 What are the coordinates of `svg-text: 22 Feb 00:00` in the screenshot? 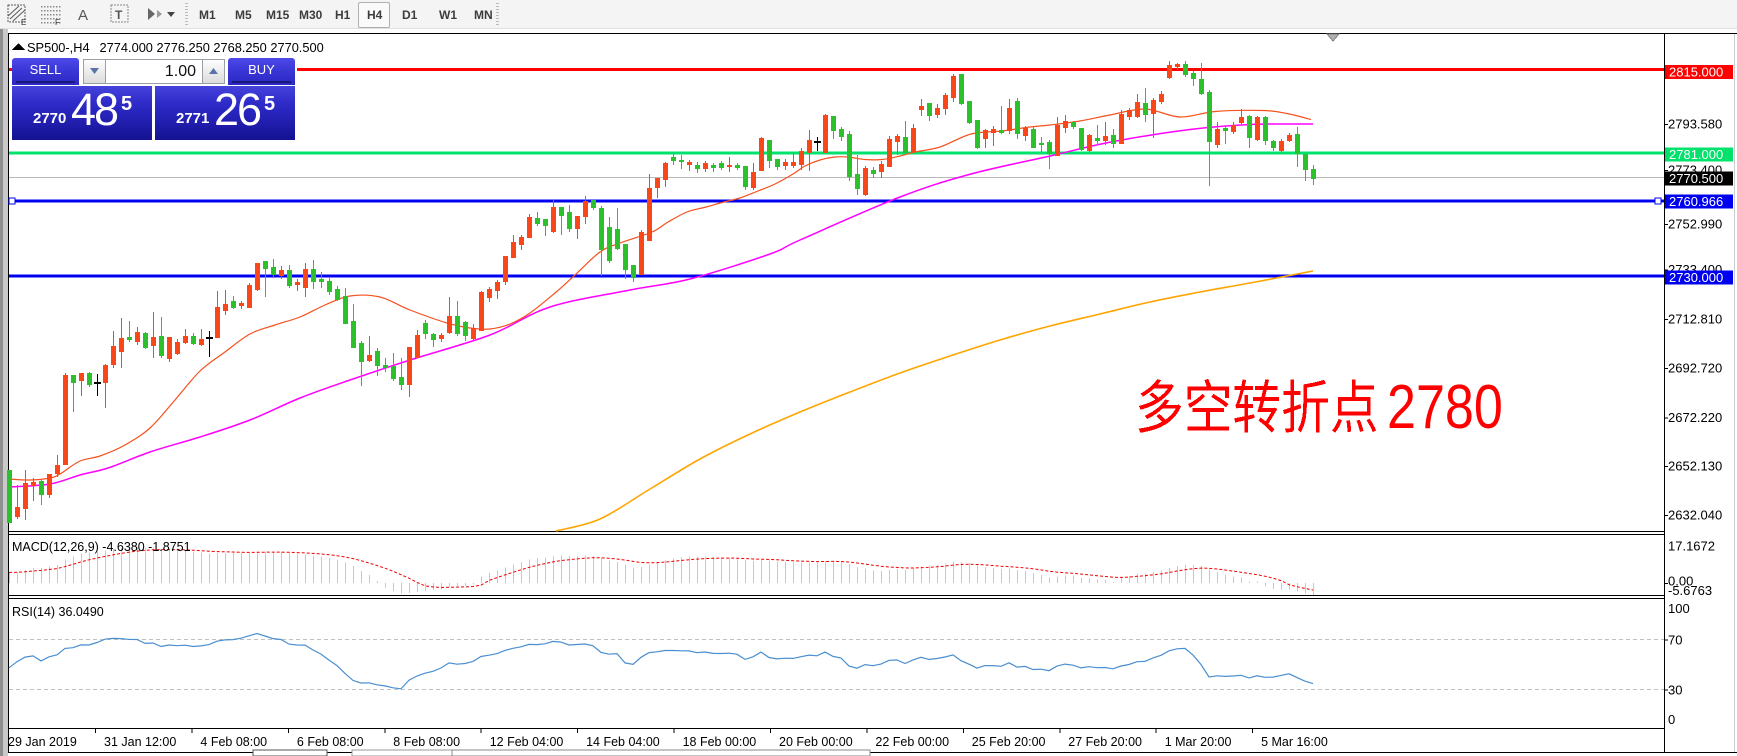 It's located at (912, 742).